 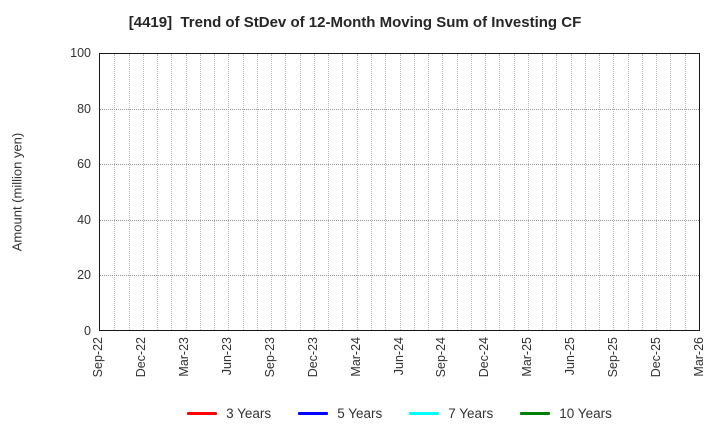 What do you see at coordinates (249, 413) in the screenshot?
I see `legend-label: 3 Years` at bounding box center [249, 413].